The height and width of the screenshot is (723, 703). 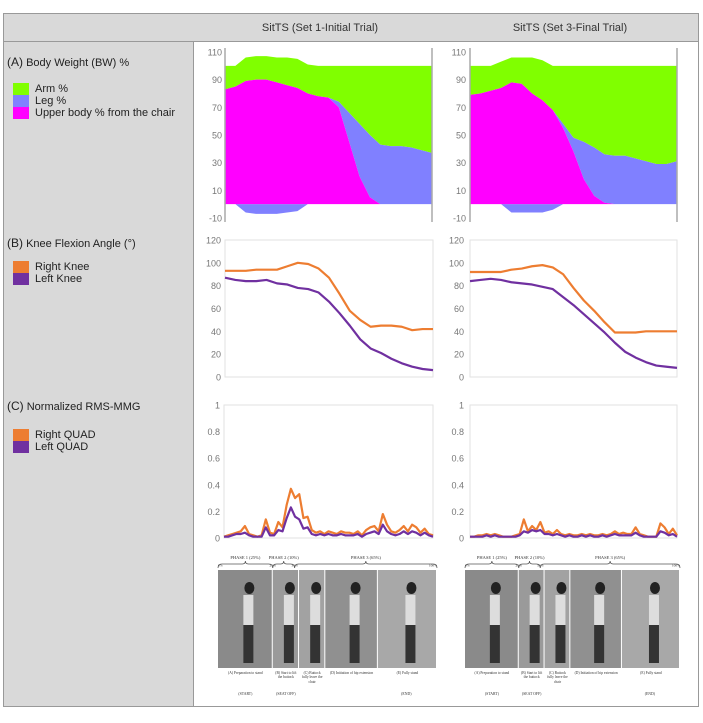 What do you see at coordinates (59, 279) in the screenshot?
I see `legend-label: Left Knee` at bounding box center [59, 279].